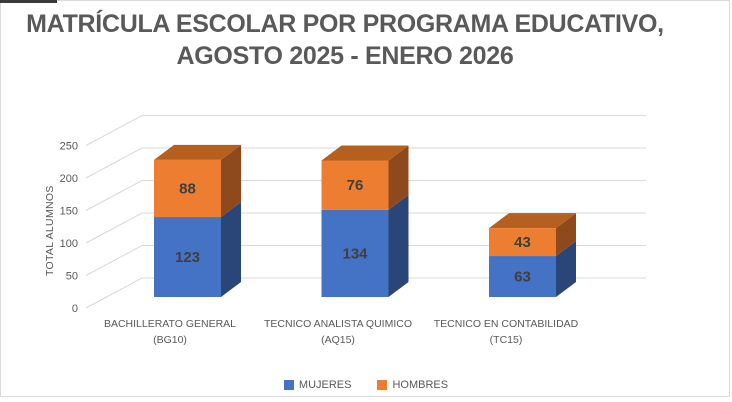  Describe the element at coordinates (75, 309) in the screenshot. I see `y-tick-label: 0` at that location.